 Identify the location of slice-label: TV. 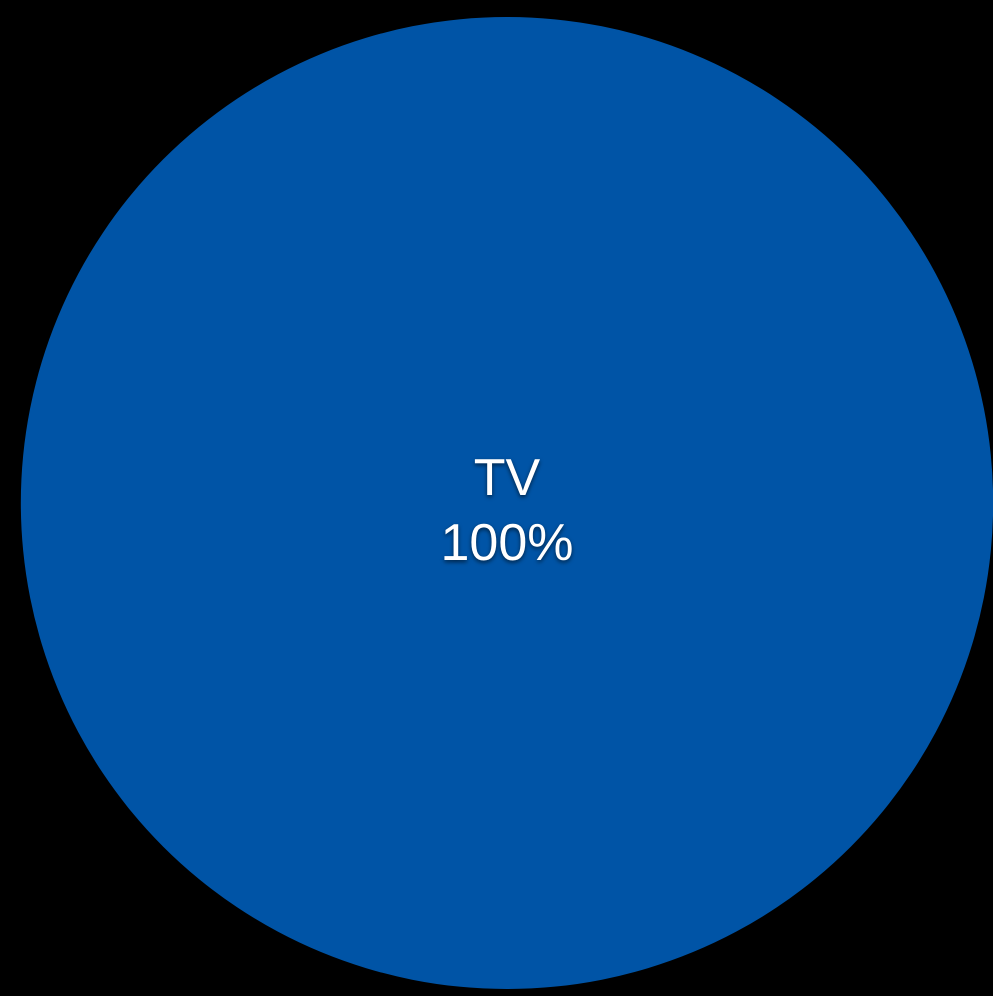
(507, 478).